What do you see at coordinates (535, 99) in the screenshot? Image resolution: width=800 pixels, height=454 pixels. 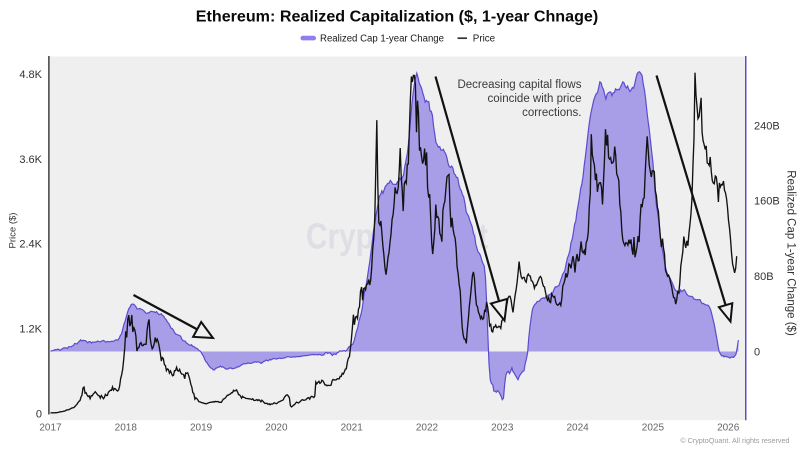 I see `svg-text: coincide with price` at bounding box center [535, 99].